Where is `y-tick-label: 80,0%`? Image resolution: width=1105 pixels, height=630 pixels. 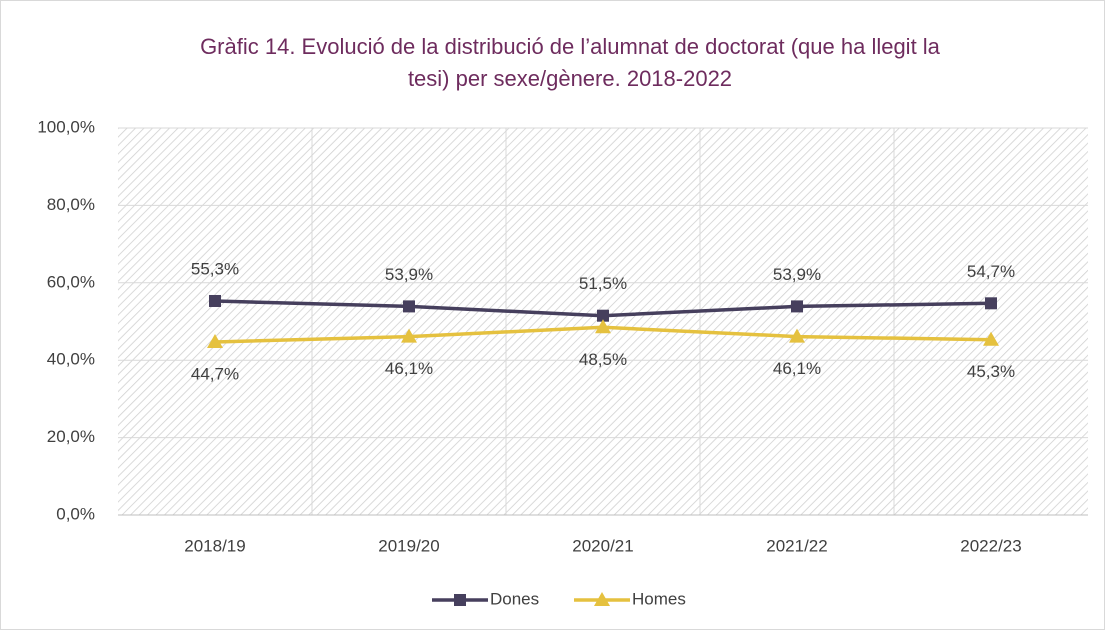
y-tick-label: 80,0% is located at coordinates (71, 204).